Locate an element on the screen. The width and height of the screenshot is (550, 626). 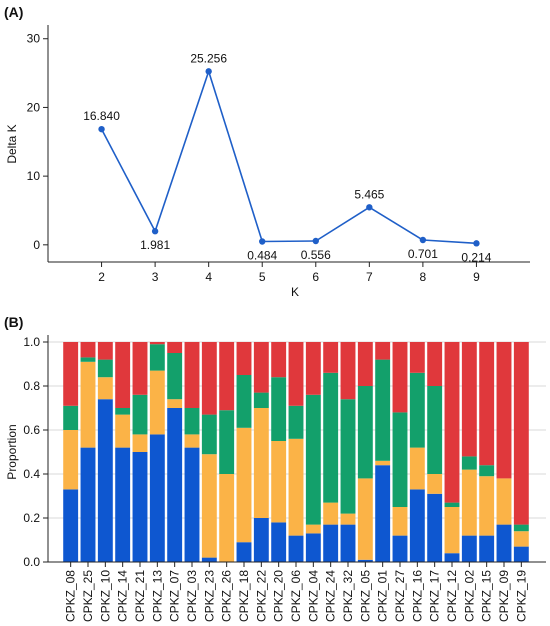
x-tick-label: 3 is located at coordinates (155, 277).